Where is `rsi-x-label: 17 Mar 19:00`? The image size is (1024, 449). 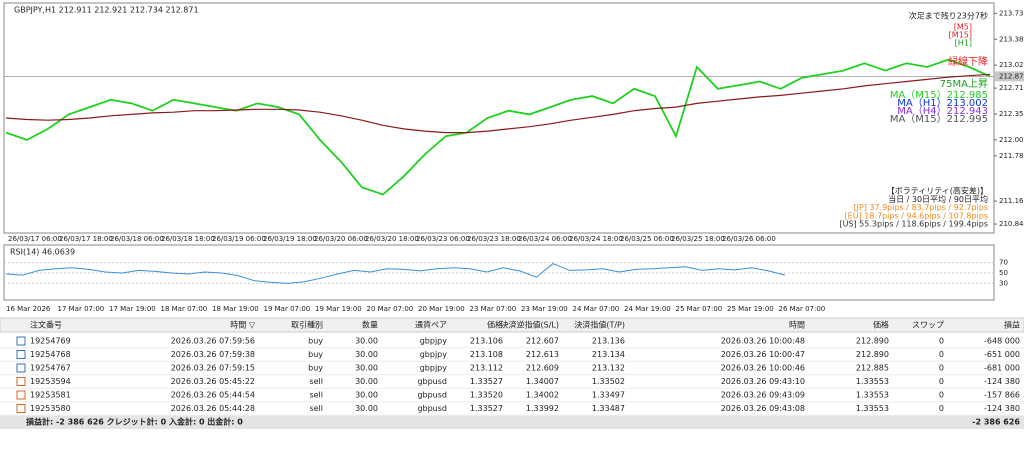
rsi-x-label: 17 Mar 19:00 is located at coordinates (132, 309).